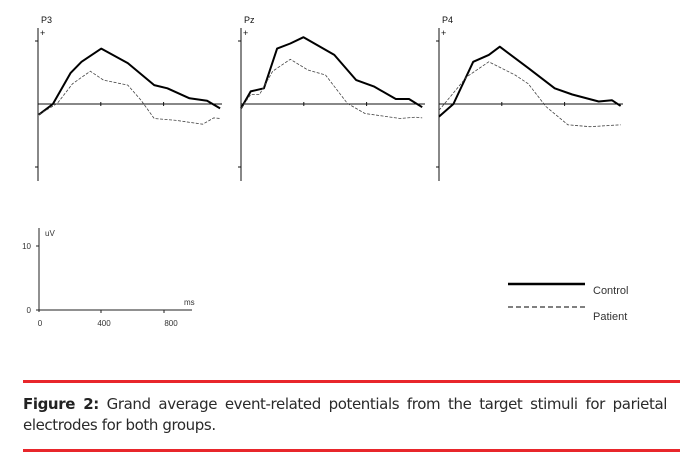  What do you see at coordinates (61, 404) in the screenshot?
I see `figure-label: Figure 2:` at bounding box center [61, 404].